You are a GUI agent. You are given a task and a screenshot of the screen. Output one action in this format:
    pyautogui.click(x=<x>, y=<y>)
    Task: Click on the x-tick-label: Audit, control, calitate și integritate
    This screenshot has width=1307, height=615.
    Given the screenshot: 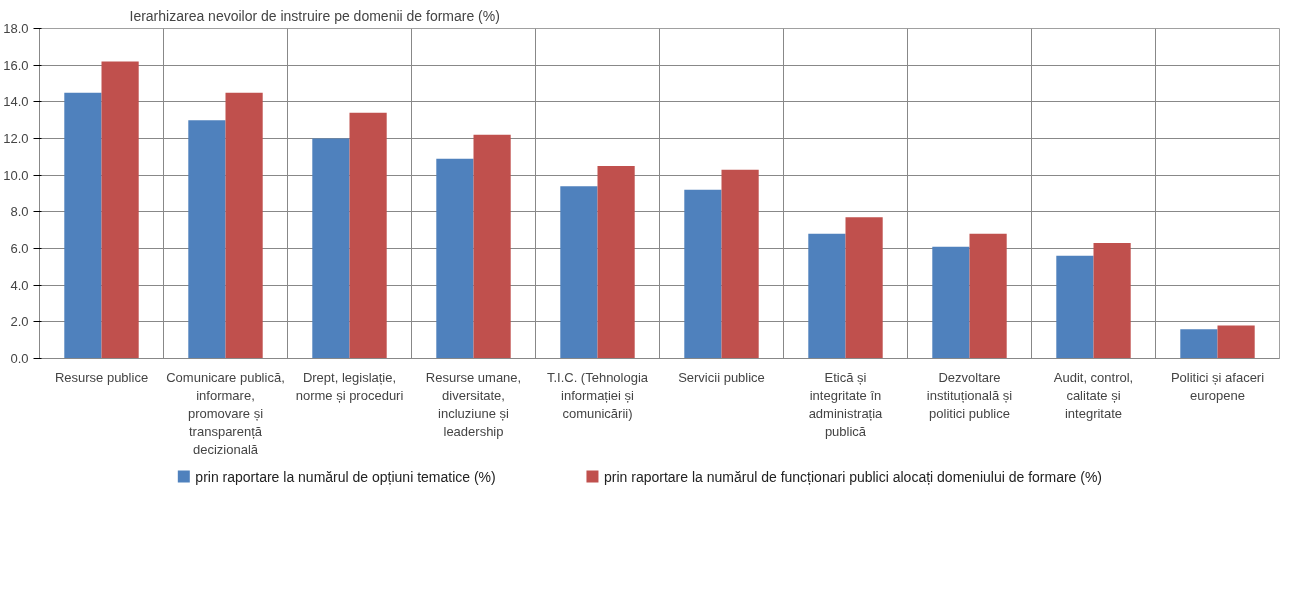 What is the action you would take?
    pyautogui.click(x=1093, y=395)
    